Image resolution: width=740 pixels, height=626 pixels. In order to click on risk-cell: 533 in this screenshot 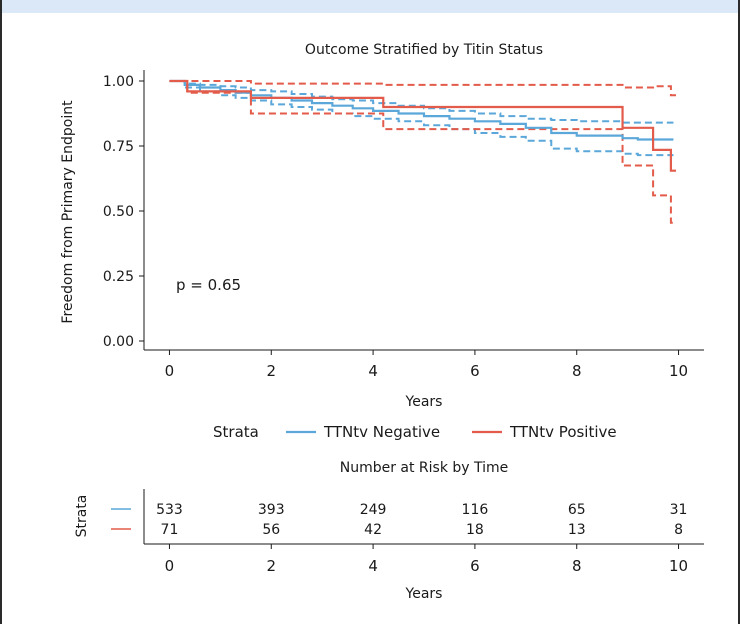, I will do `click(169, 510)`.